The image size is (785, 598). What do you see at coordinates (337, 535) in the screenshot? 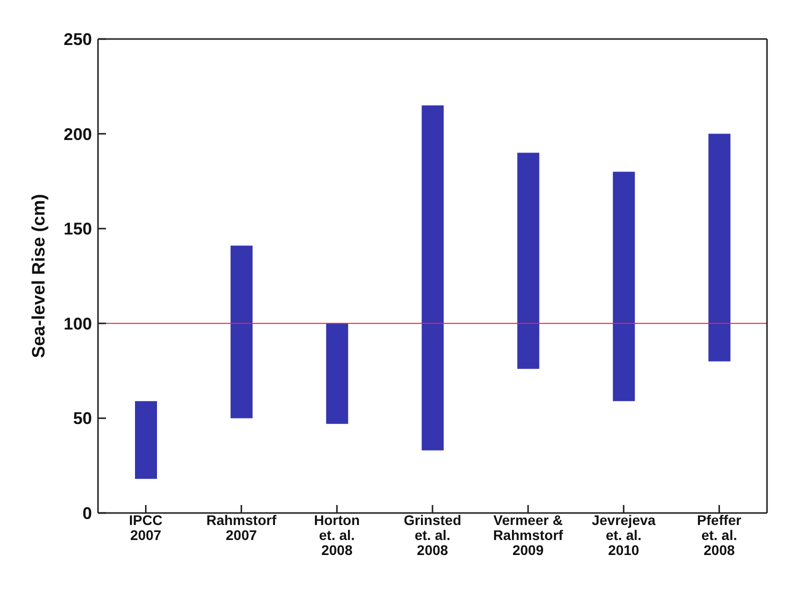
I see `x-tick-label: Horton et. al. 2008` at bounding box center [337, 535].